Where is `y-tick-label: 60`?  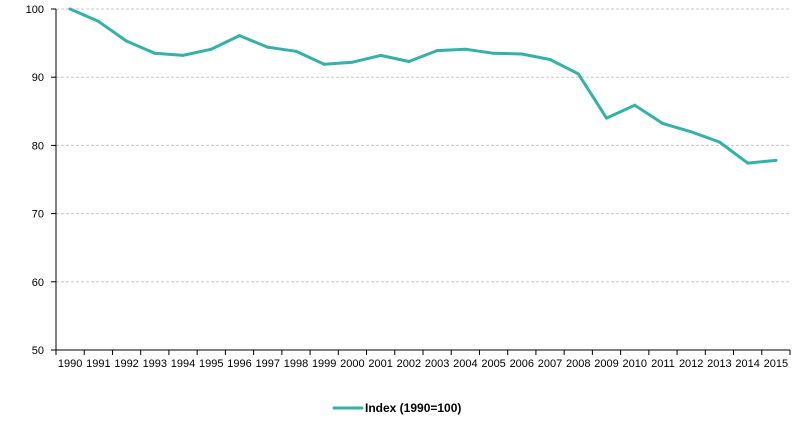 y-tick-label: 60 is located at coordinates (38, 283).